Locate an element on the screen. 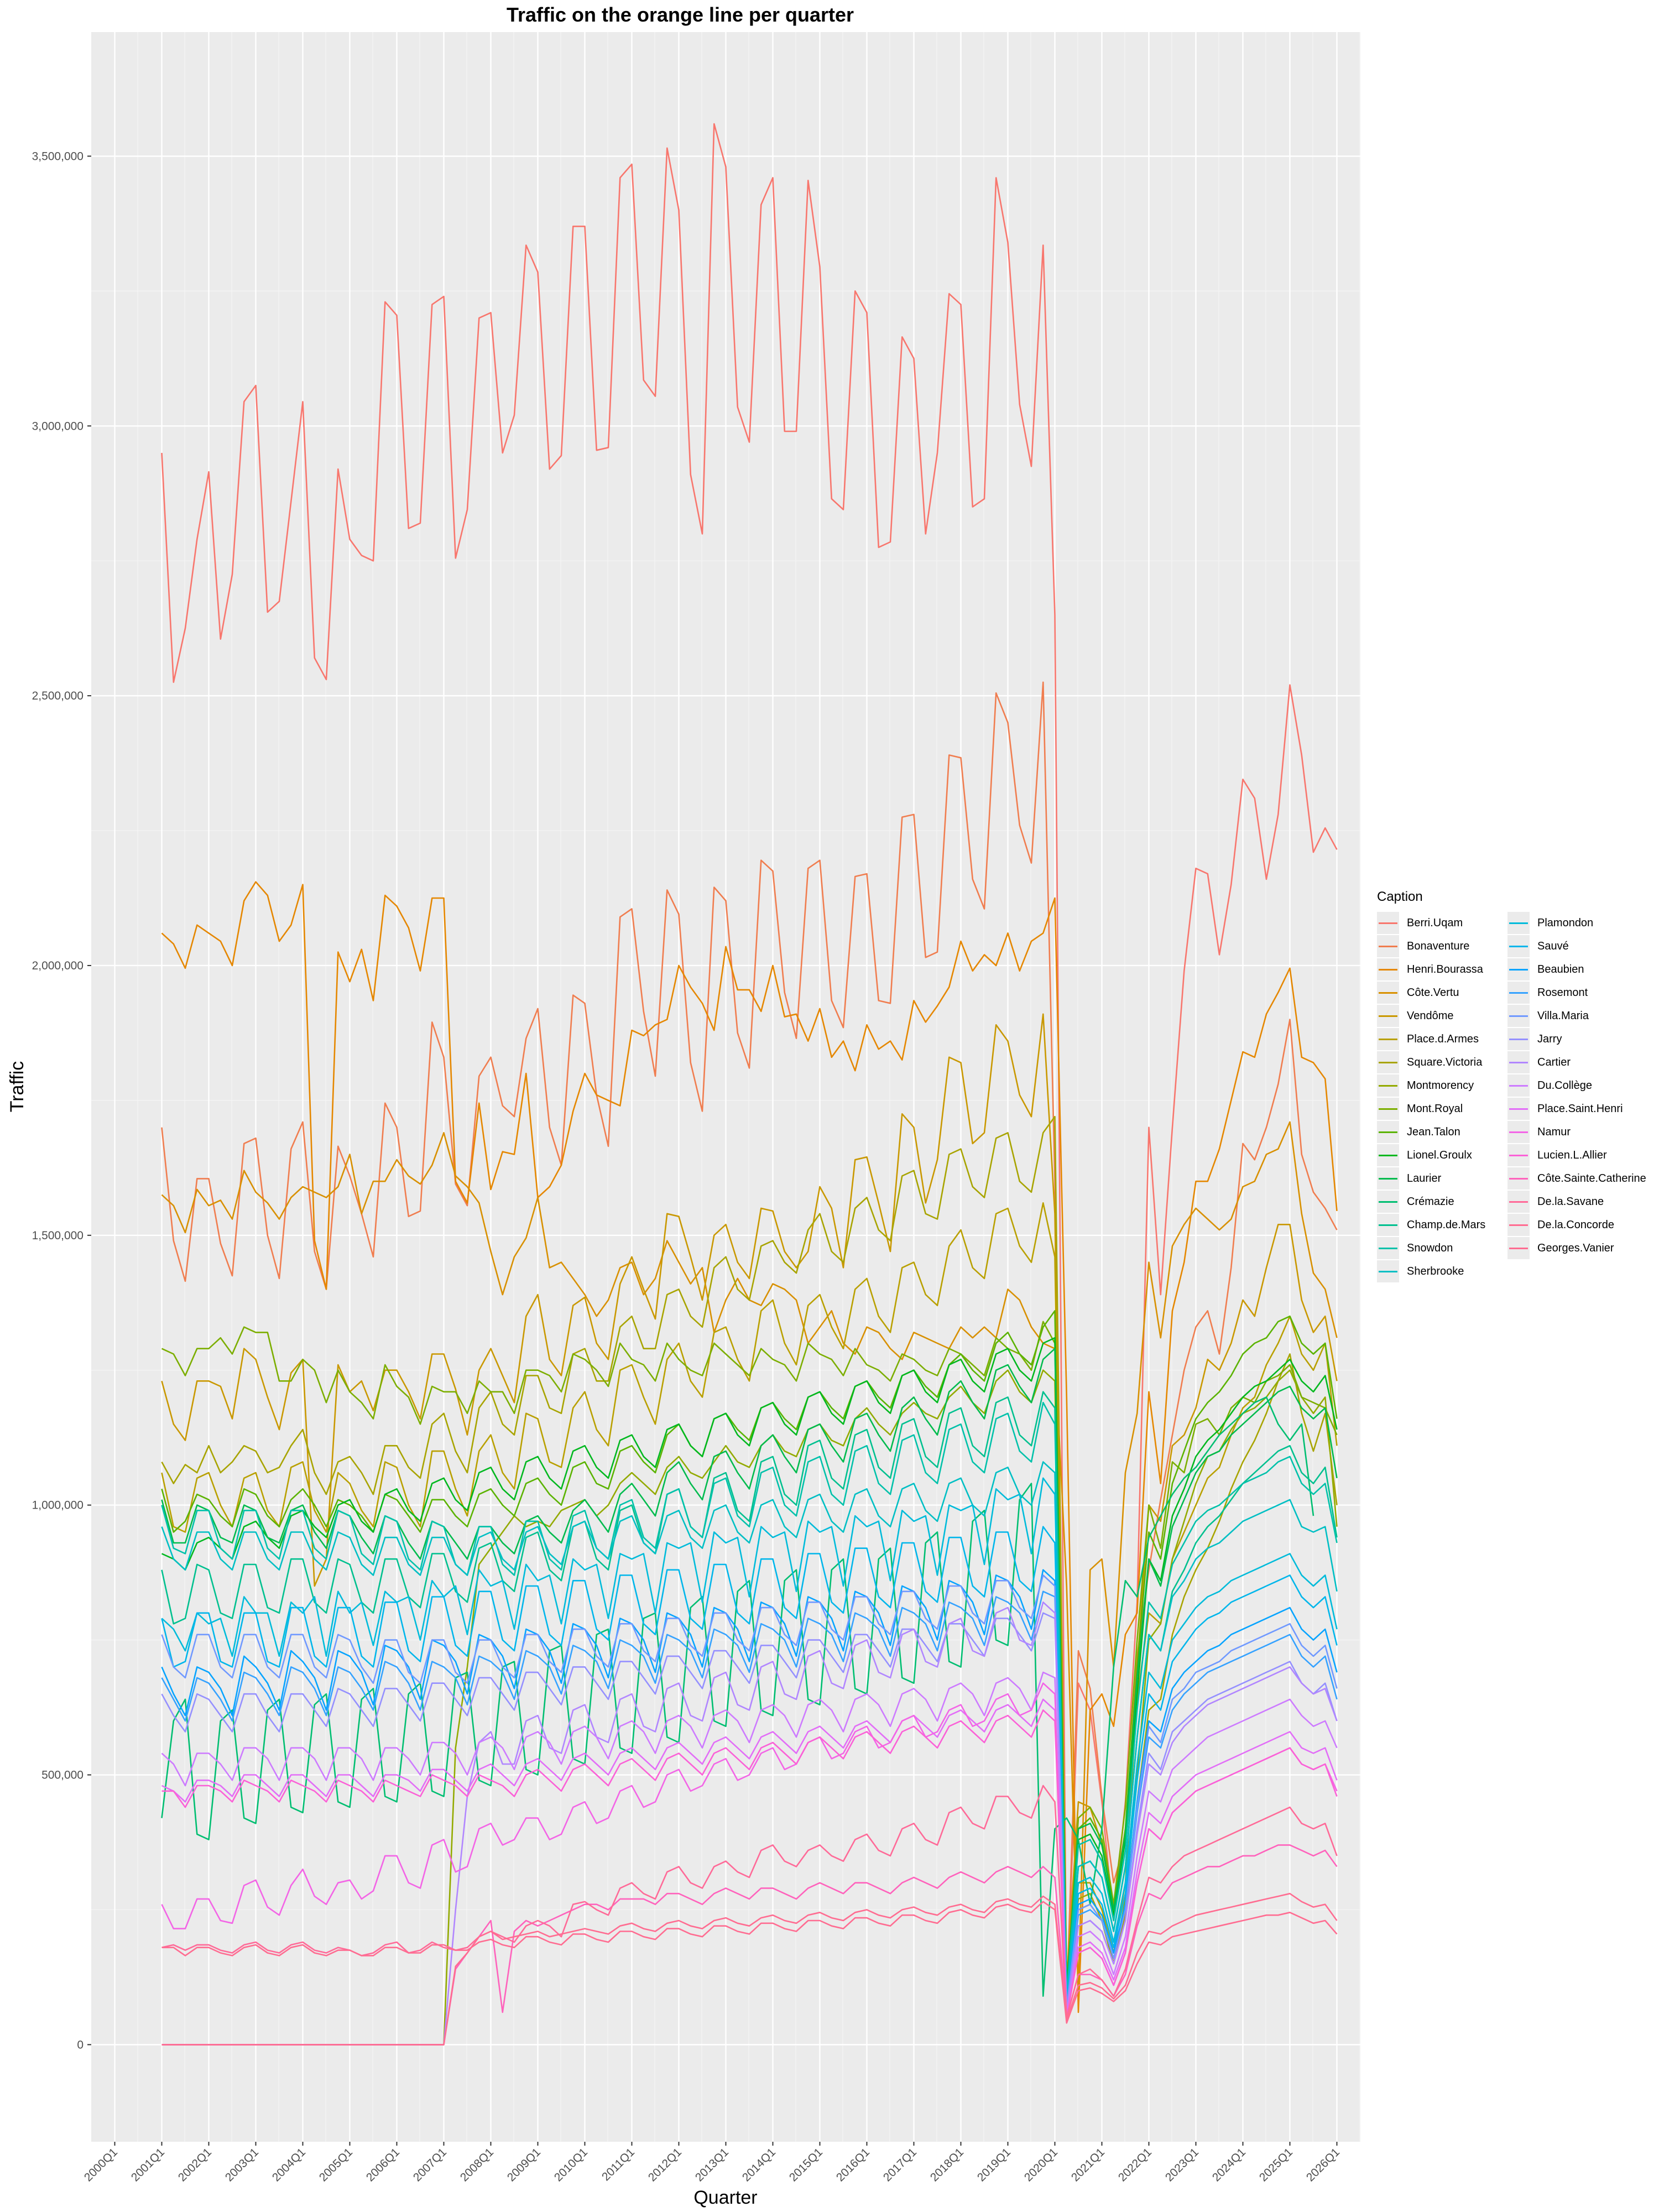  x-tick-label: 2017Q1 is located at coordinates (900, 2165).